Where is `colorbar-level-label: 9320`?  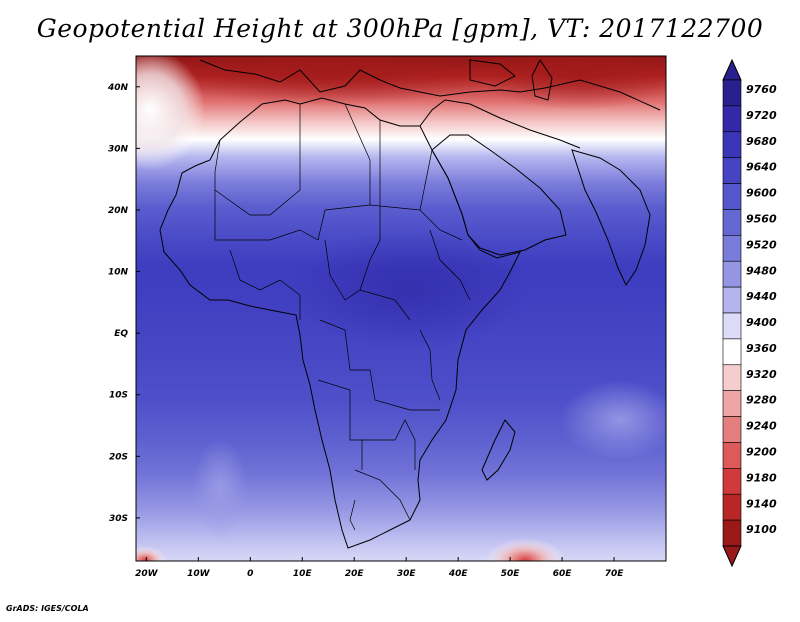 colorbar-level-label: 9320 is located at coordinates (761, 374).